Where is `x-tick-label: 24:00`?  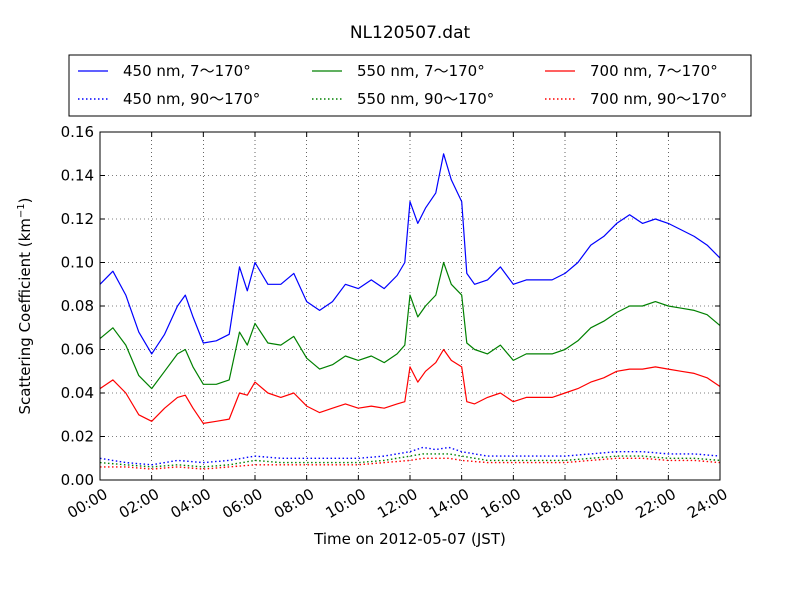
x-tick-label: 24:00 is located at coordinates (707, 503).